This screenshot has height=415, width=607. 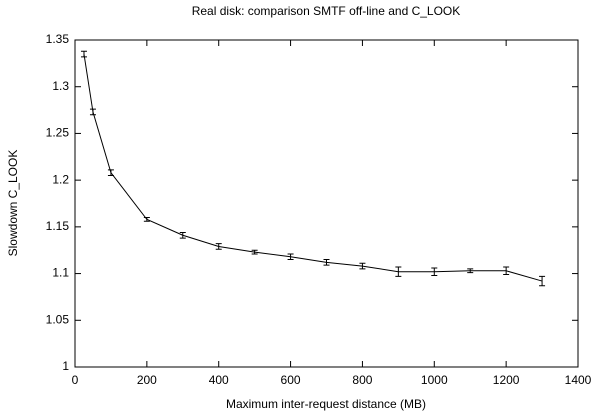 What do you see at coordinates (362, 380) in the screenshot?
I see `x-tick-label: 800` at bounding box center [362, 380].